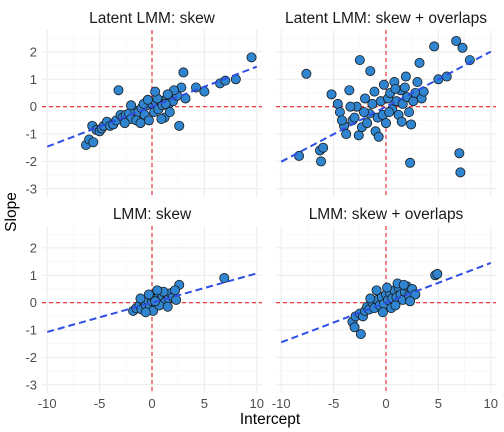  I want to click on panel-title: Latent LMM: skew + overlaps, so click(386, 18).